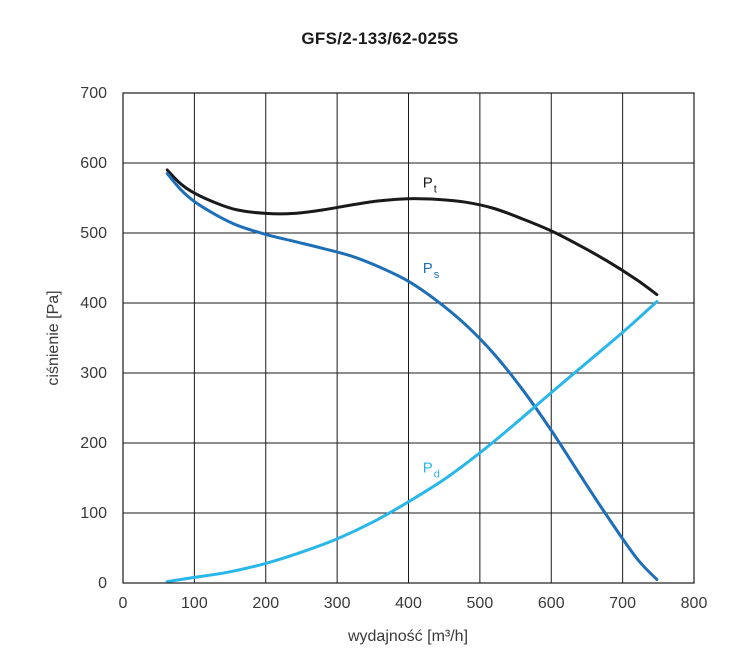 This screenshot has height=666, width=752. I want to click on series-labels: Pt Ps Pd, so click(431, 328).